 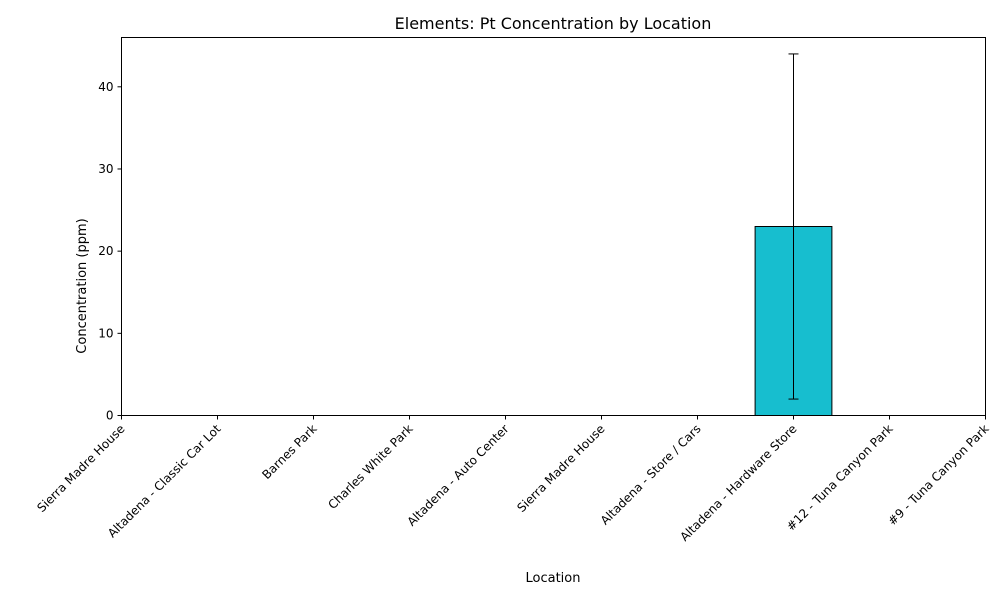 What do you see at coordinates (553, 23) in the screenshot?
I see `chart-title: Elements: Pt Concentration by Location` at bounding box center [553, 23].